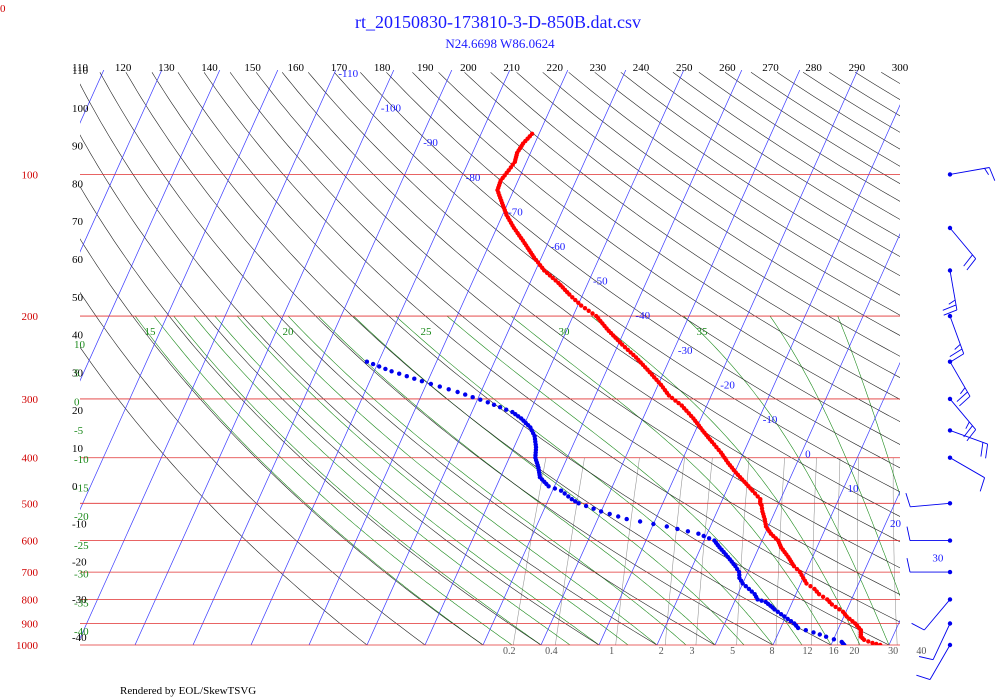 The height and width of the screenshot is (700, 1000). I want to click on top-label: 170, so click(339, 68).